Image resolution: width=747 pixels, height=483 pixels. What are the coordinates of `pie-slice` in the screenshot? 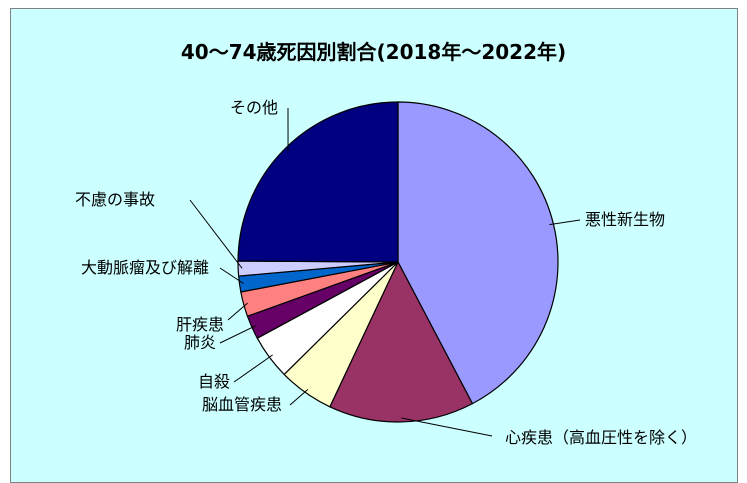 It's located at (318, 182).